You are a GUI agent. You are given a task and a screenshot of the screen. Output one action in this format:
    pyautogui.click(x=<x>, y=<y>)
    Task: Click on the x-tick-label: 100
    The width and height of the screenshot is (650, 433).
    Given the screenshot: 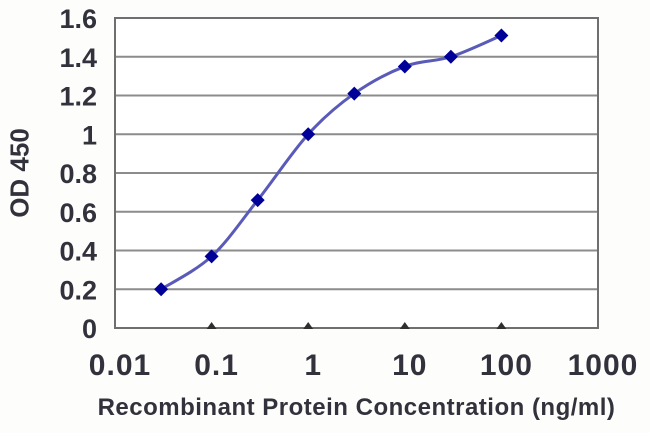 What is the action you would take?
    pyautogui.click(x=506, y=365)
    